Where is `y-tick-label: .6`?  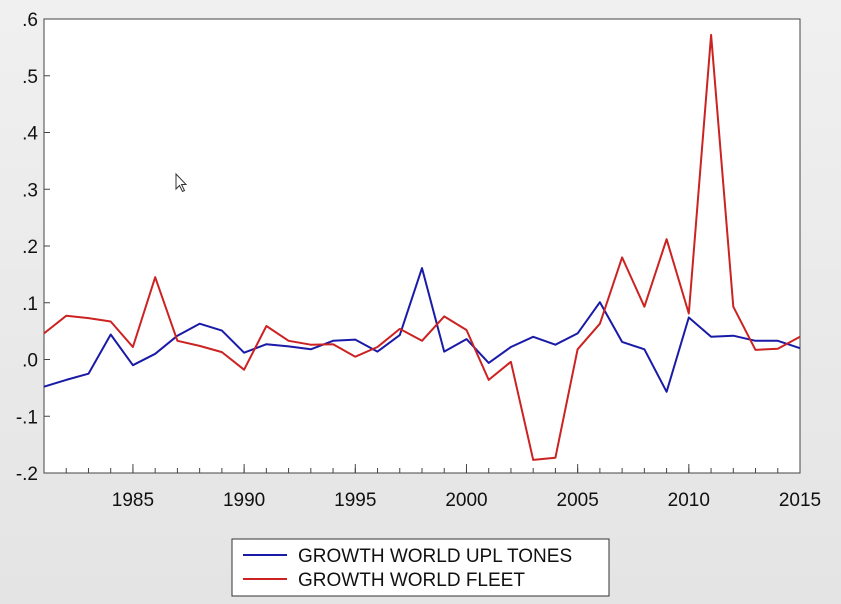 y-tick-label: .6 is located at coordinates (30, 20).